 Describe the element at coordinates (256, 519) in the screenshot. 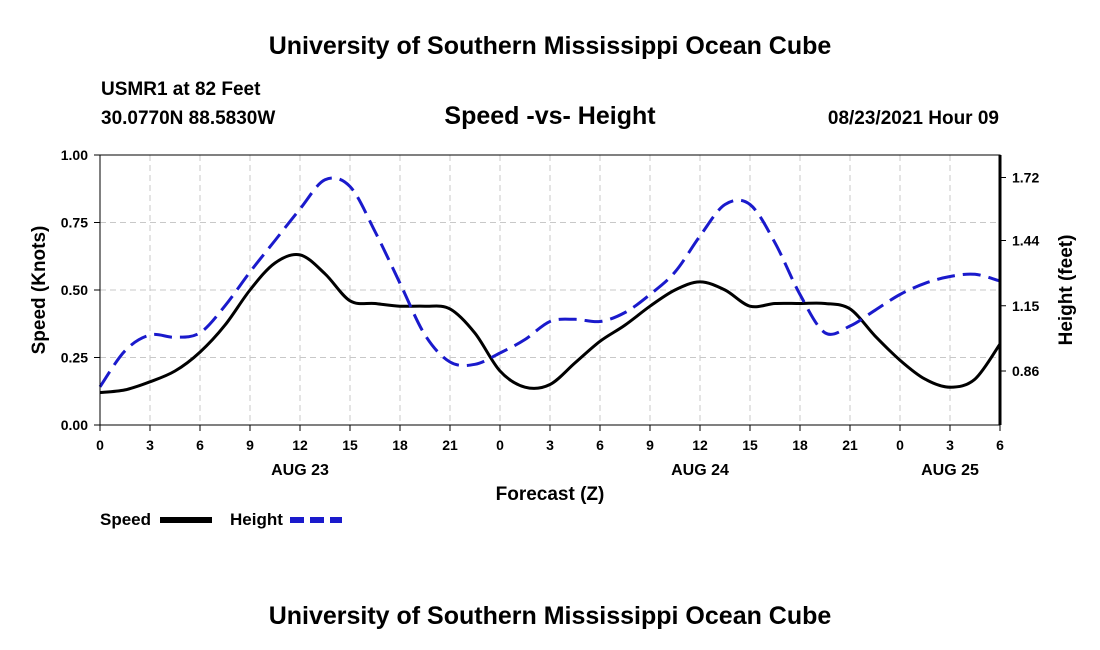

I see `legend-height-label: Height` at that location.